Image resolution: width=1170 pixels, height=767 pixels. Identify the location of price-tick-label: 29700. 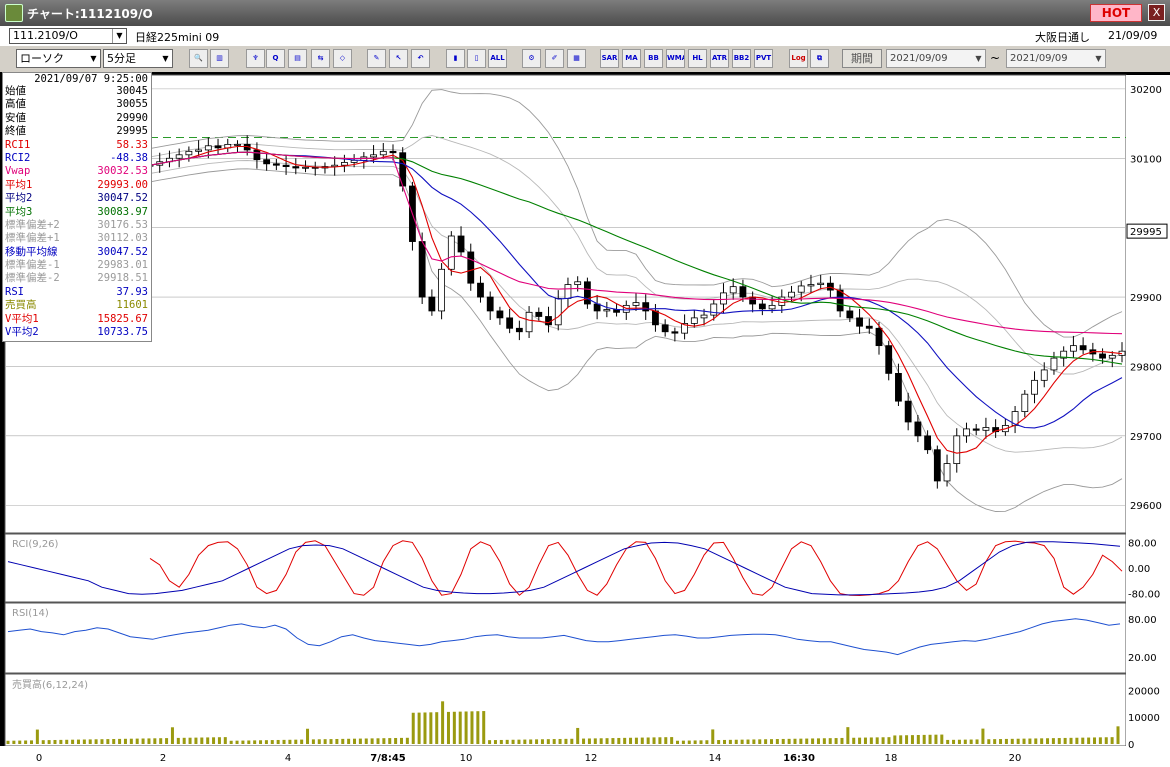
(1146, 437).